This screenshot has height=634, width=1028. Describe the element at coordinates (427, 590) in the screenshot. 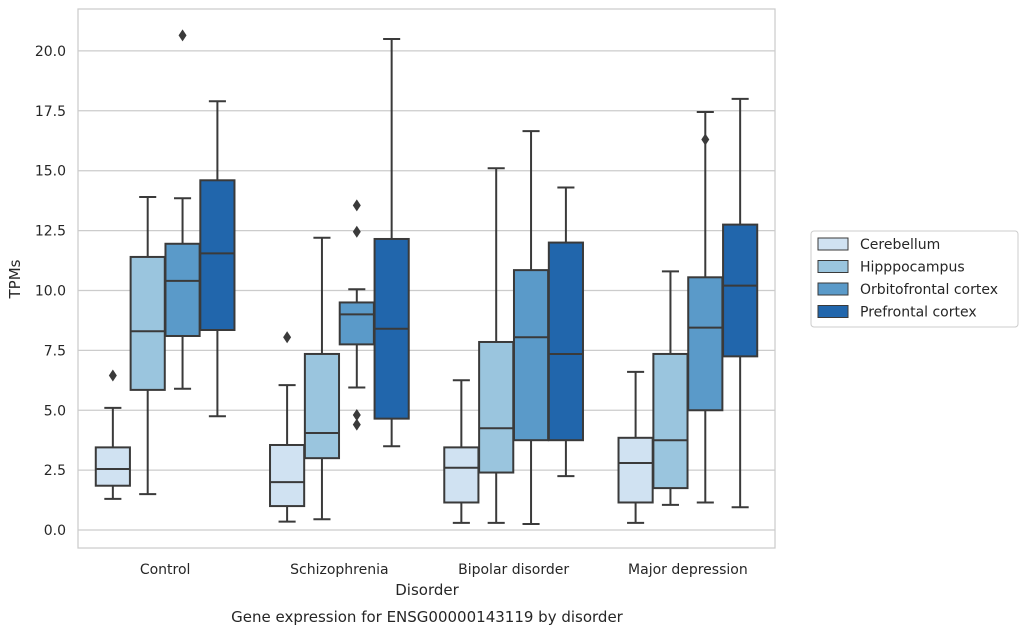

I see `x-axis-title: Disorder` at that location.